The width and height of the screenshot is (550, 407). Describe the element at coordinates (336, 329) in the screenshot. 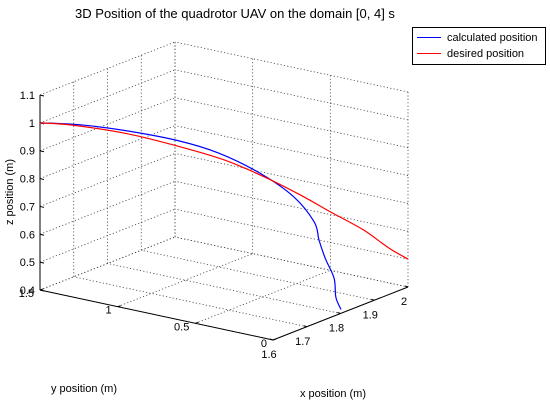

I see `x-tick-label: 1.8` at that location.